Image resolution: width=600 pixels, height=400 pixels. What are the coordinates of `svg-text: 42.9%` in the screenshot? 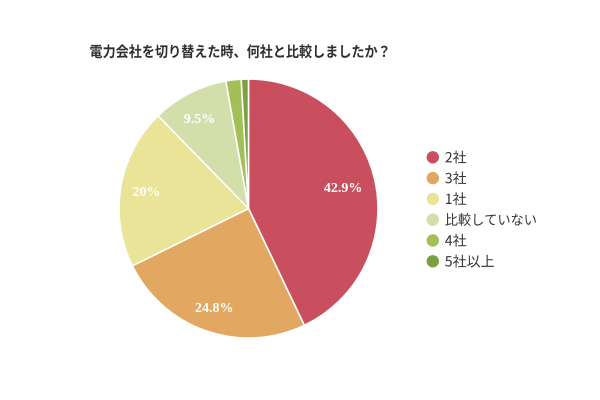 It's located at (343, 188).